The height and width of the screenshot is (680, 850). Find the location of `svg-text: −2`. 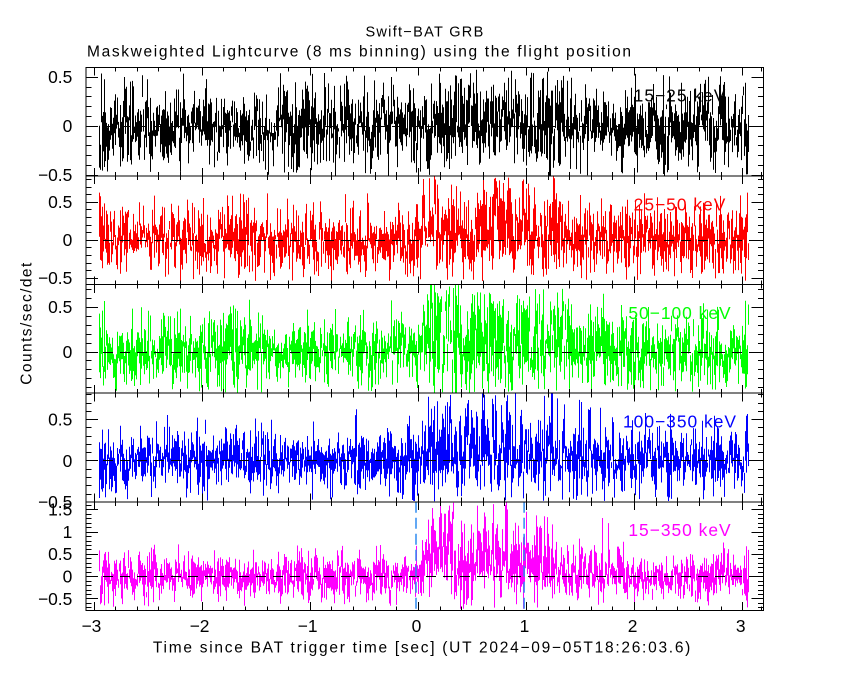

svg-text: −2 is located at coordinates (200, 626).